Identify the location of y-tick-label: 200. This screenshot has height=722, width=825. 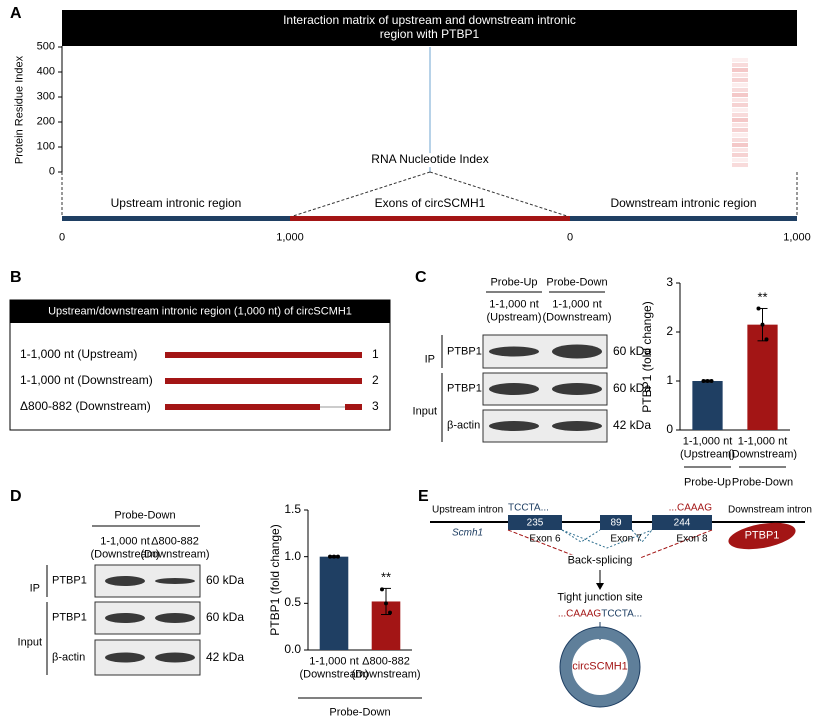
(45, 121).